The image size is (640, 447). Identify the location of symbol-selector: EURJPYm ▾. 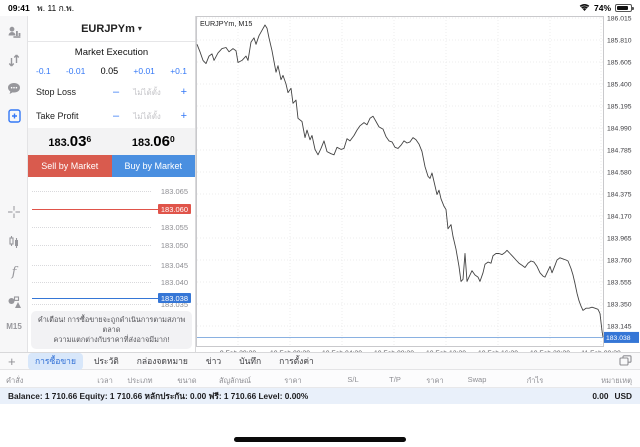
(111, 29).